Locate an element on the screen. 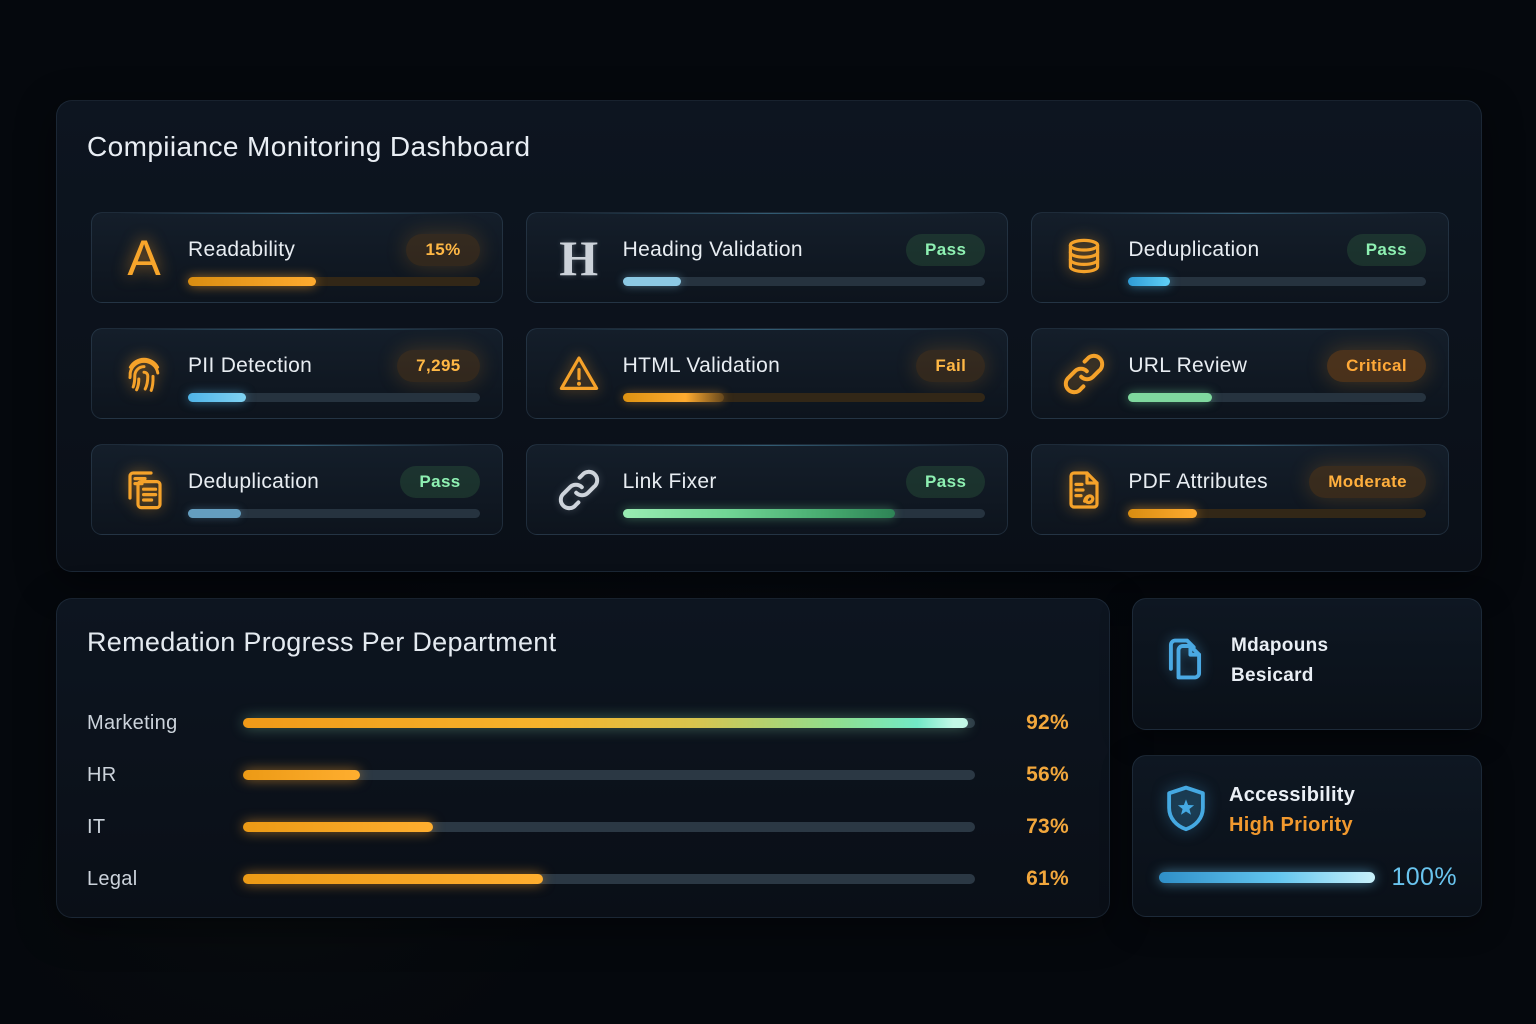 Image resolution: width=1536 pixels, height=1024 pixels. card-url-review: URL Review Critical is located at coordinates (1240, 373).